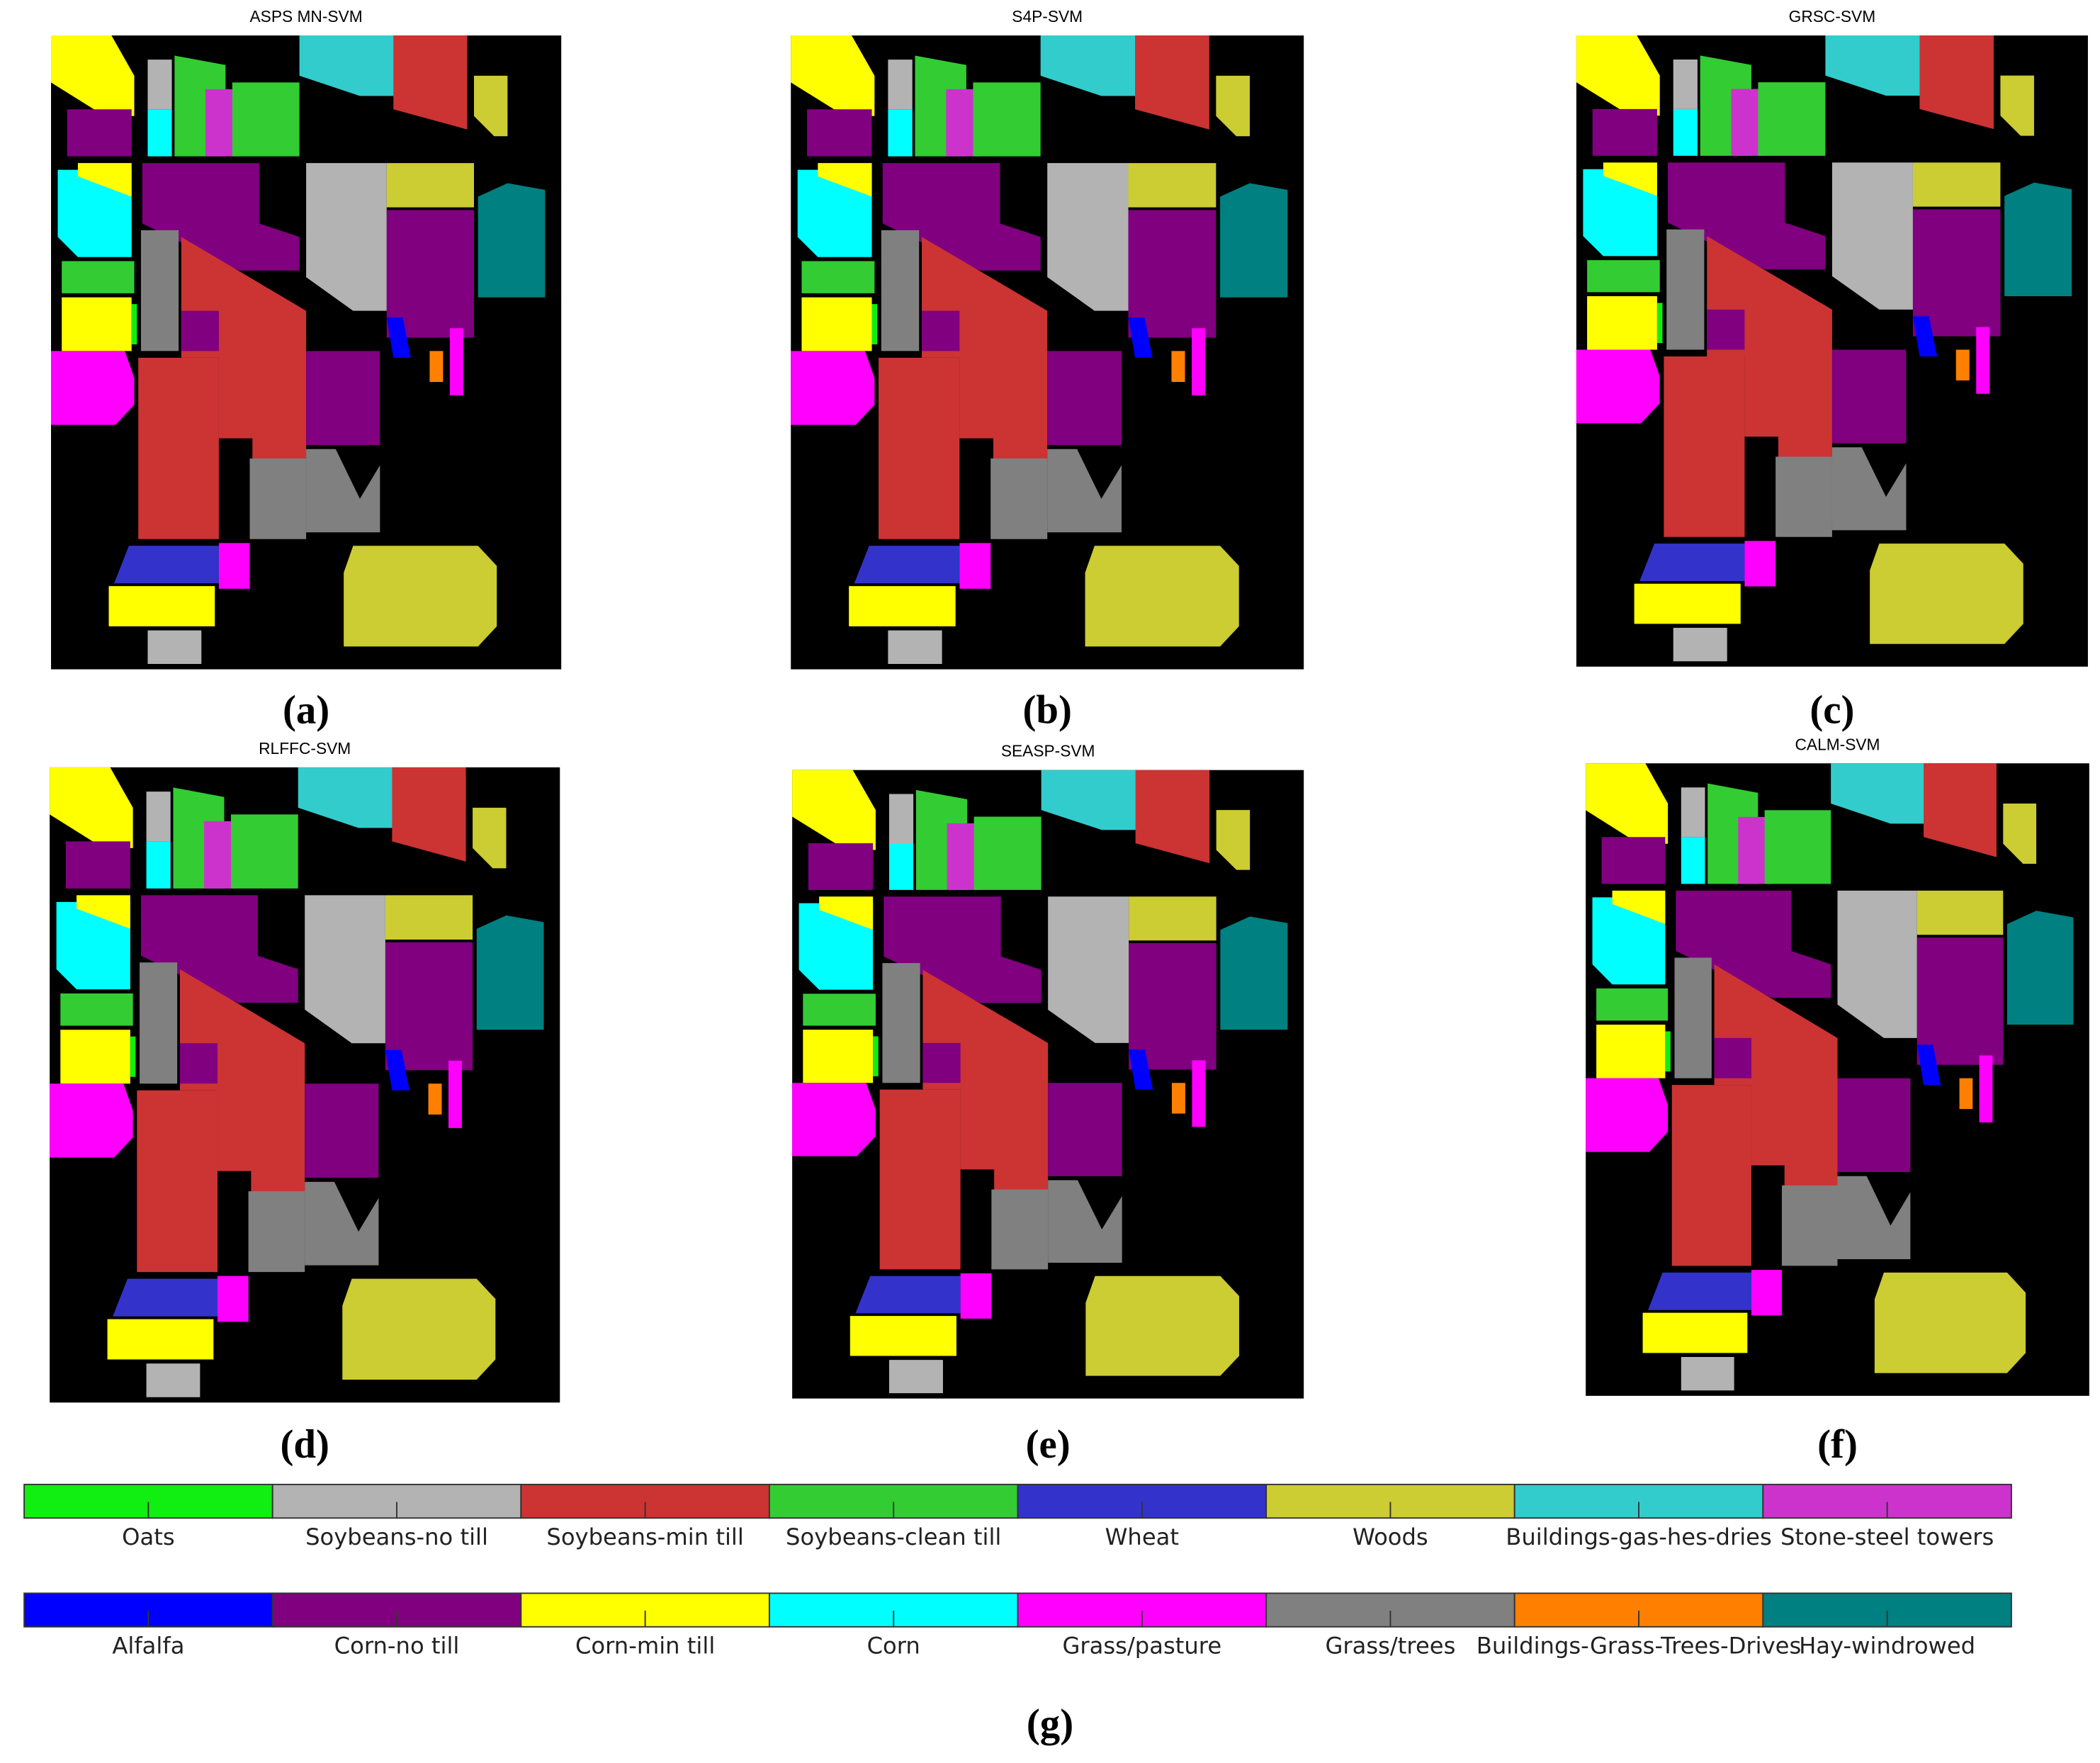  Describe the element at coordinates (149, 1537) in the screenshot. I see `legend-label: Oats` at that location.